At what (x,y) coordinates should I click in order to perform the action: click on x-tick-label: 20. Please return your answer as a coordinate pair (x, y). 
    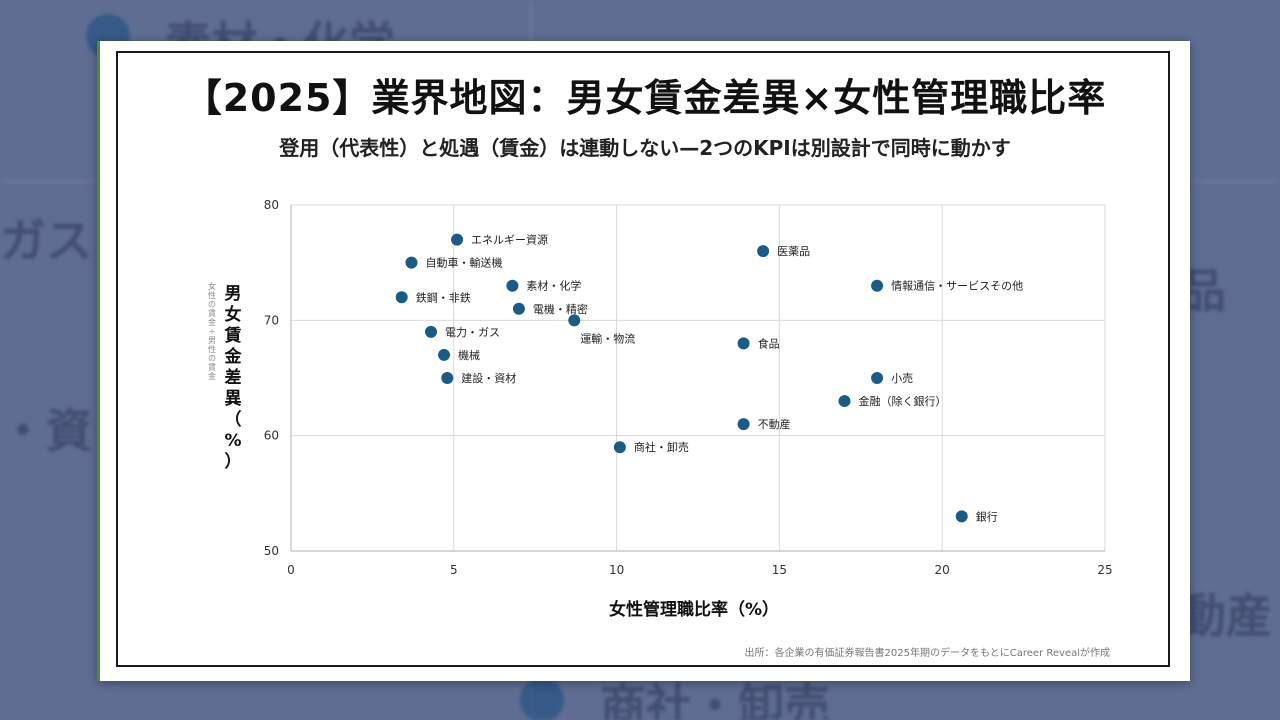
    Looking at the image, I should click on (942, 570).